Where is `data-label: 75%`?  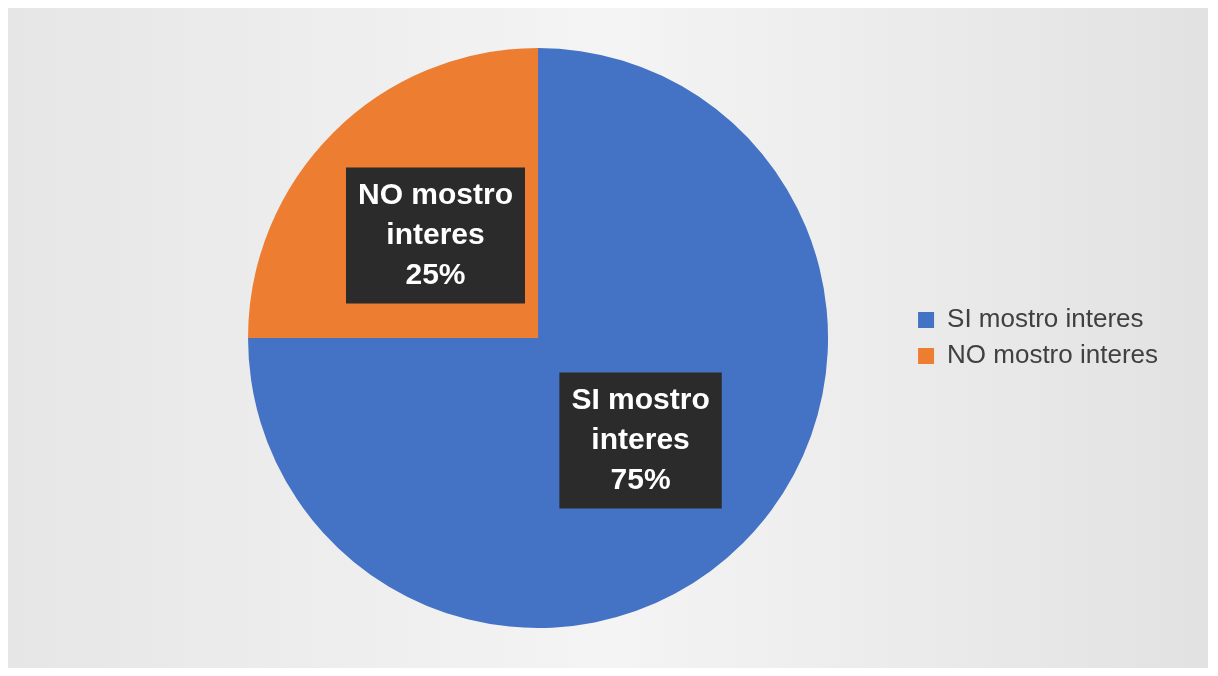 data-label: 75% is located at coordinates (640, 478).